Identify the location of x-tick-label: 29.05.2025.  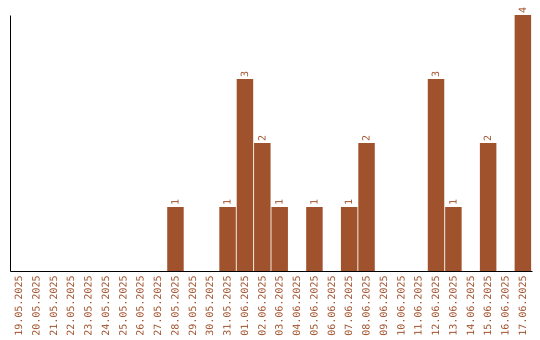
(193, 306).